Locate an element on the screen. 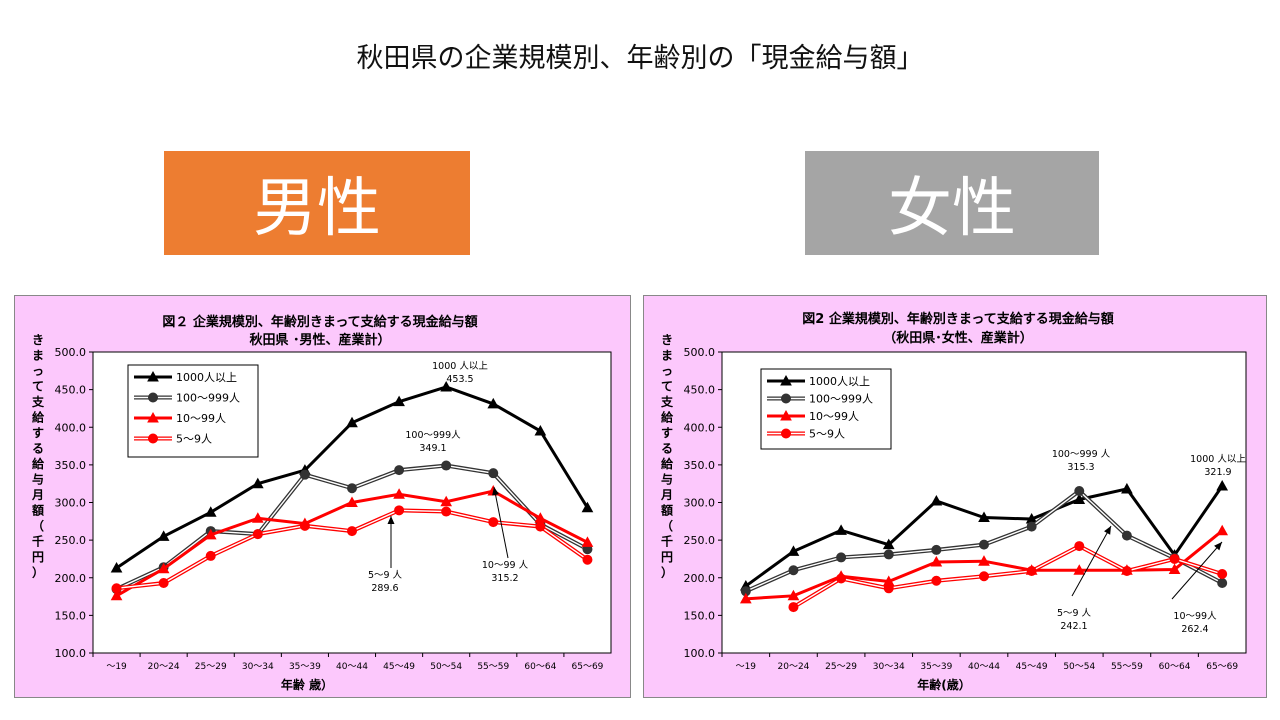 This screenshot has width=1280, height=720. legend-item: 5～9人 is located at coordinates (806, 434).